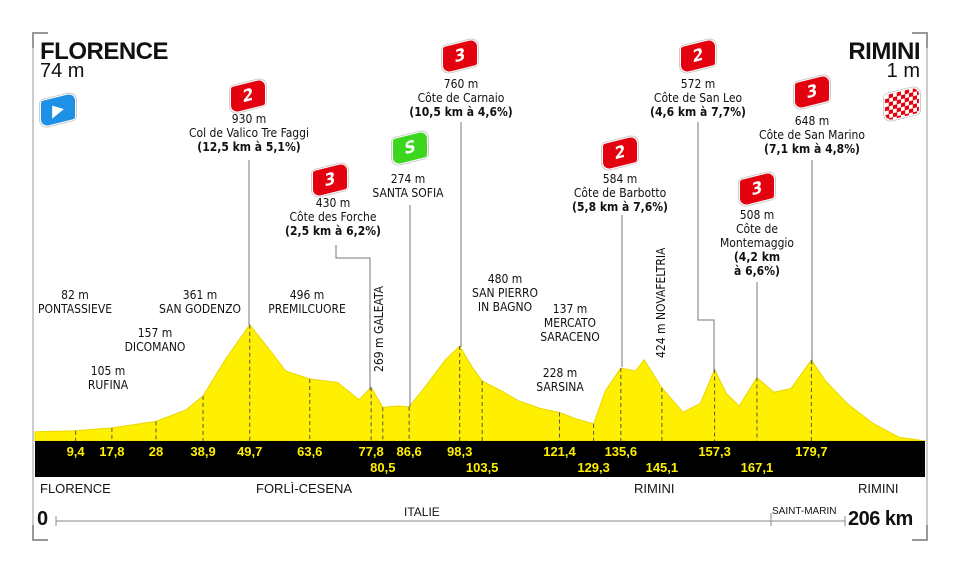 Image resolution: width=960 pixels, height=576 pixels. What do you see at coordinates (559, 451) in the screenshot?
I see `km-mark-label: 121,4` at bounding box center [559, 451].